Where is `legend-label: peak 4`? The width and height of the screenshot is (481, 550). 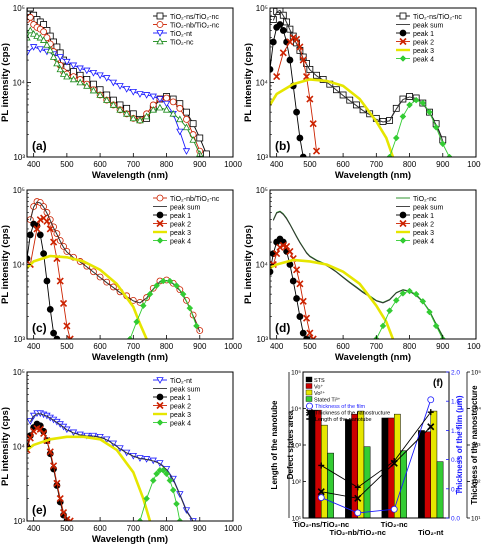 legend-label: peak 4 is located at coordinates (423, 59).